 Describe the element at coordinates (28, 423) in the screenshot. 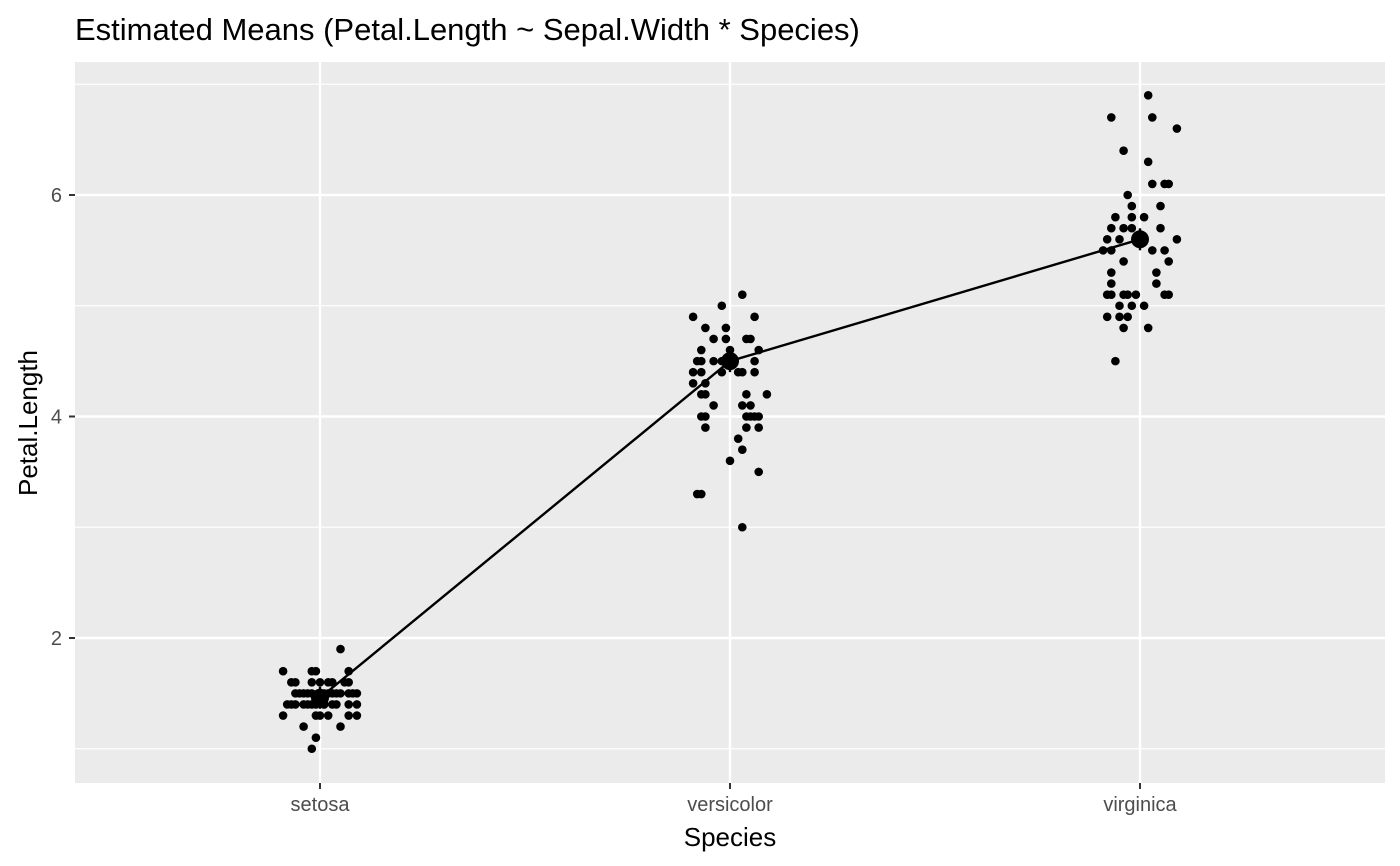

I see `y-axis-title: Petal.Length` at that location.